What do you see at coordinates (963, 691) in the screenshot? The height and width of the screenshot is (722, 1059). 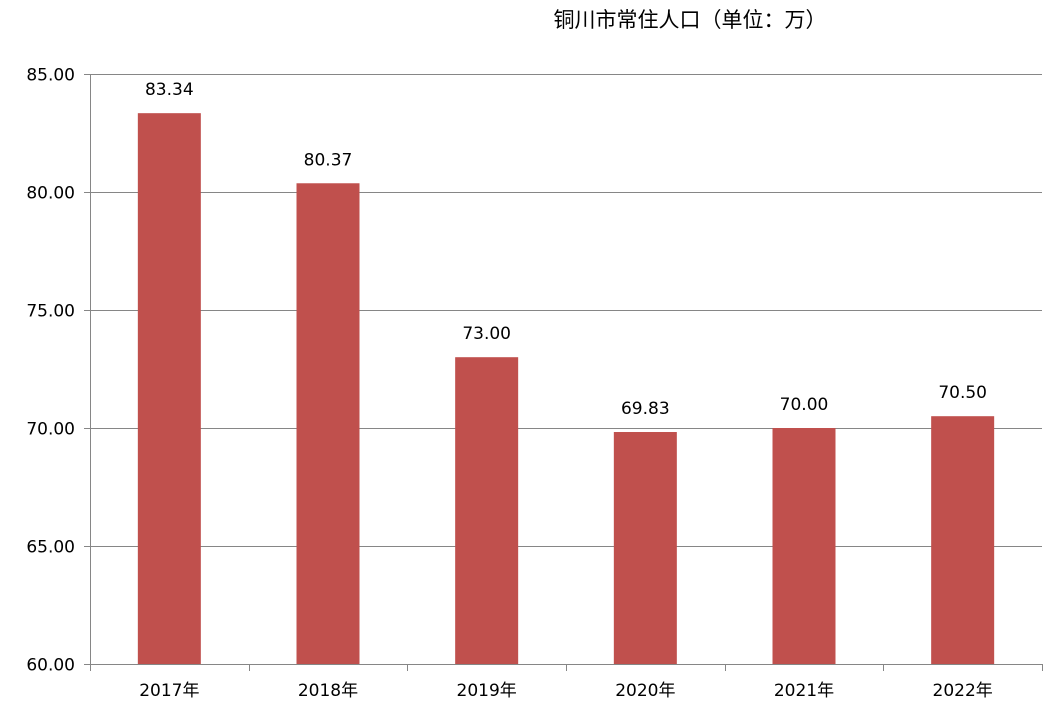 I see `x-tick-label: 2022年` at bounding box center [963, 691].